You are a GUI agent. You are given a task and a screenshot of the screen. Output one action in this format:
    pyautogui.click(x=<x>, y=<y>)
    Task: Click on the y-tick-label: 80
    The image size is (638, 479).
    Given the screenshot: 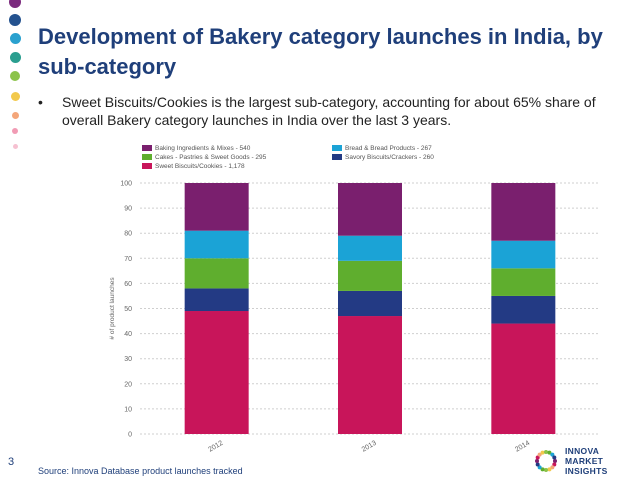 What is the action you would take?
    pyautogui.click(x=128, y=234)
    